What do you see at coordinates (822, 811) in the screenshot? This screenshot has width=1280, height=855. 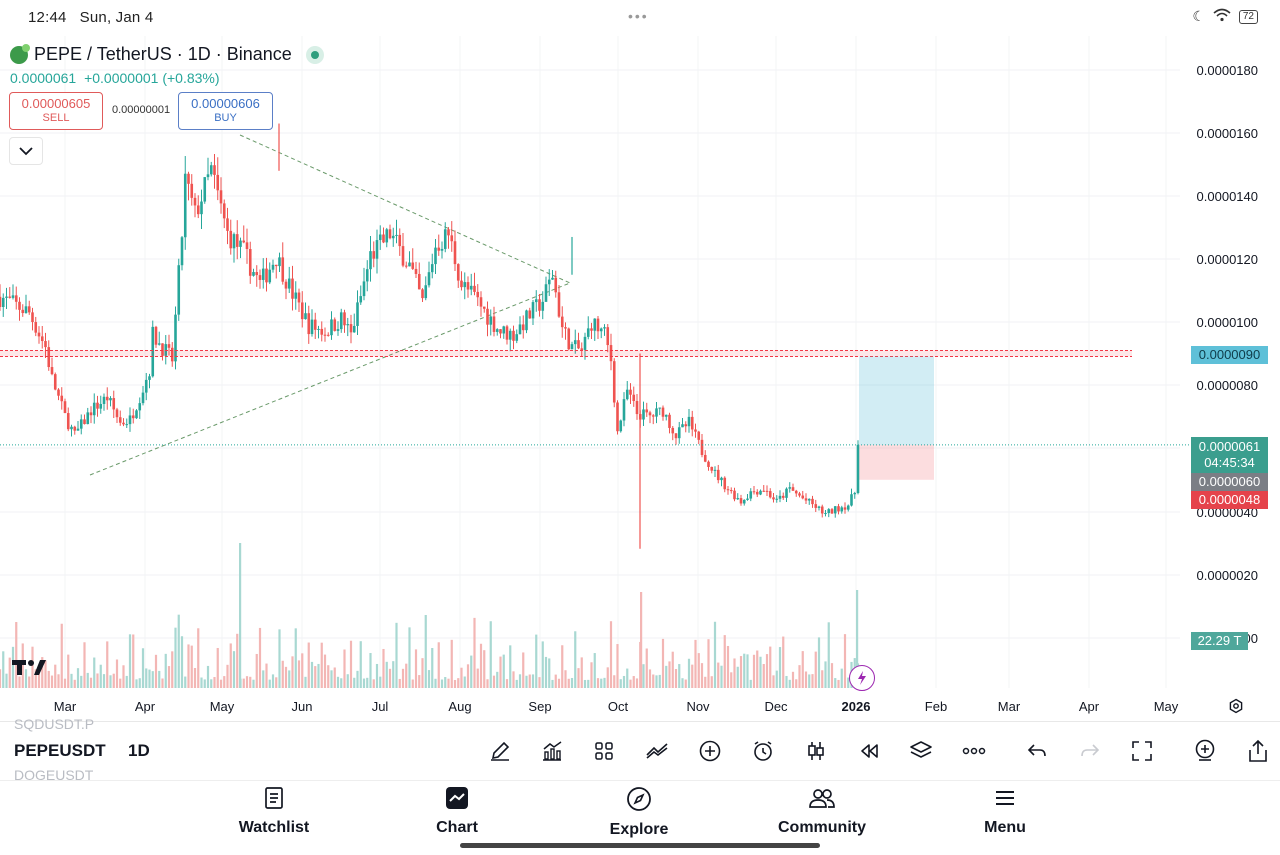 I see `nav-community: Community` at bounding box center [822, 811].